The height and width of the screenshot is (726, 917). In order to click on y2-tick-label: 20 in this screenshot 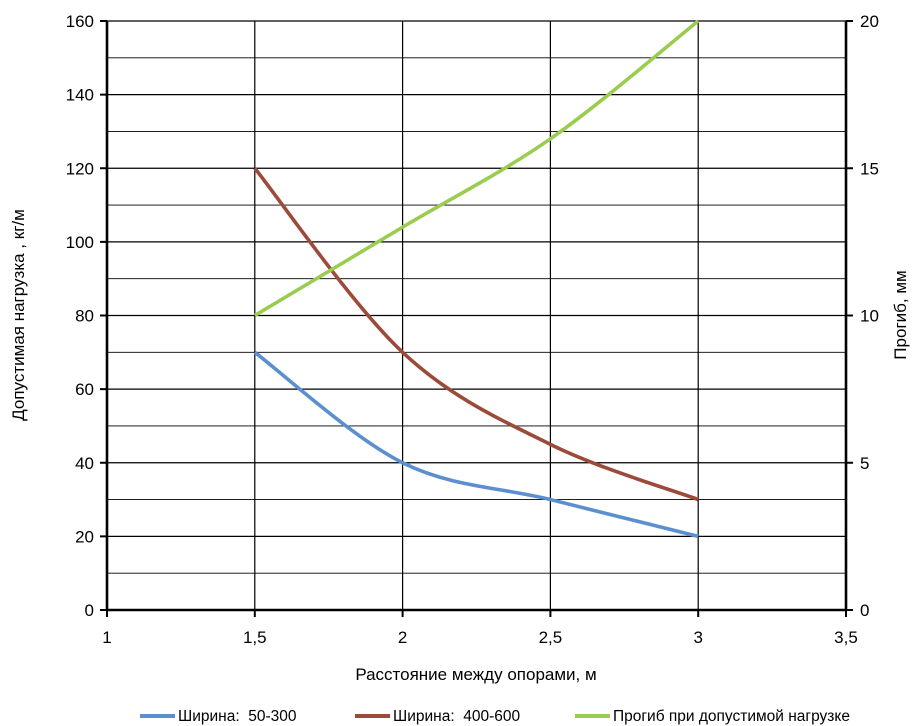, I will do `click(869, 21)`.